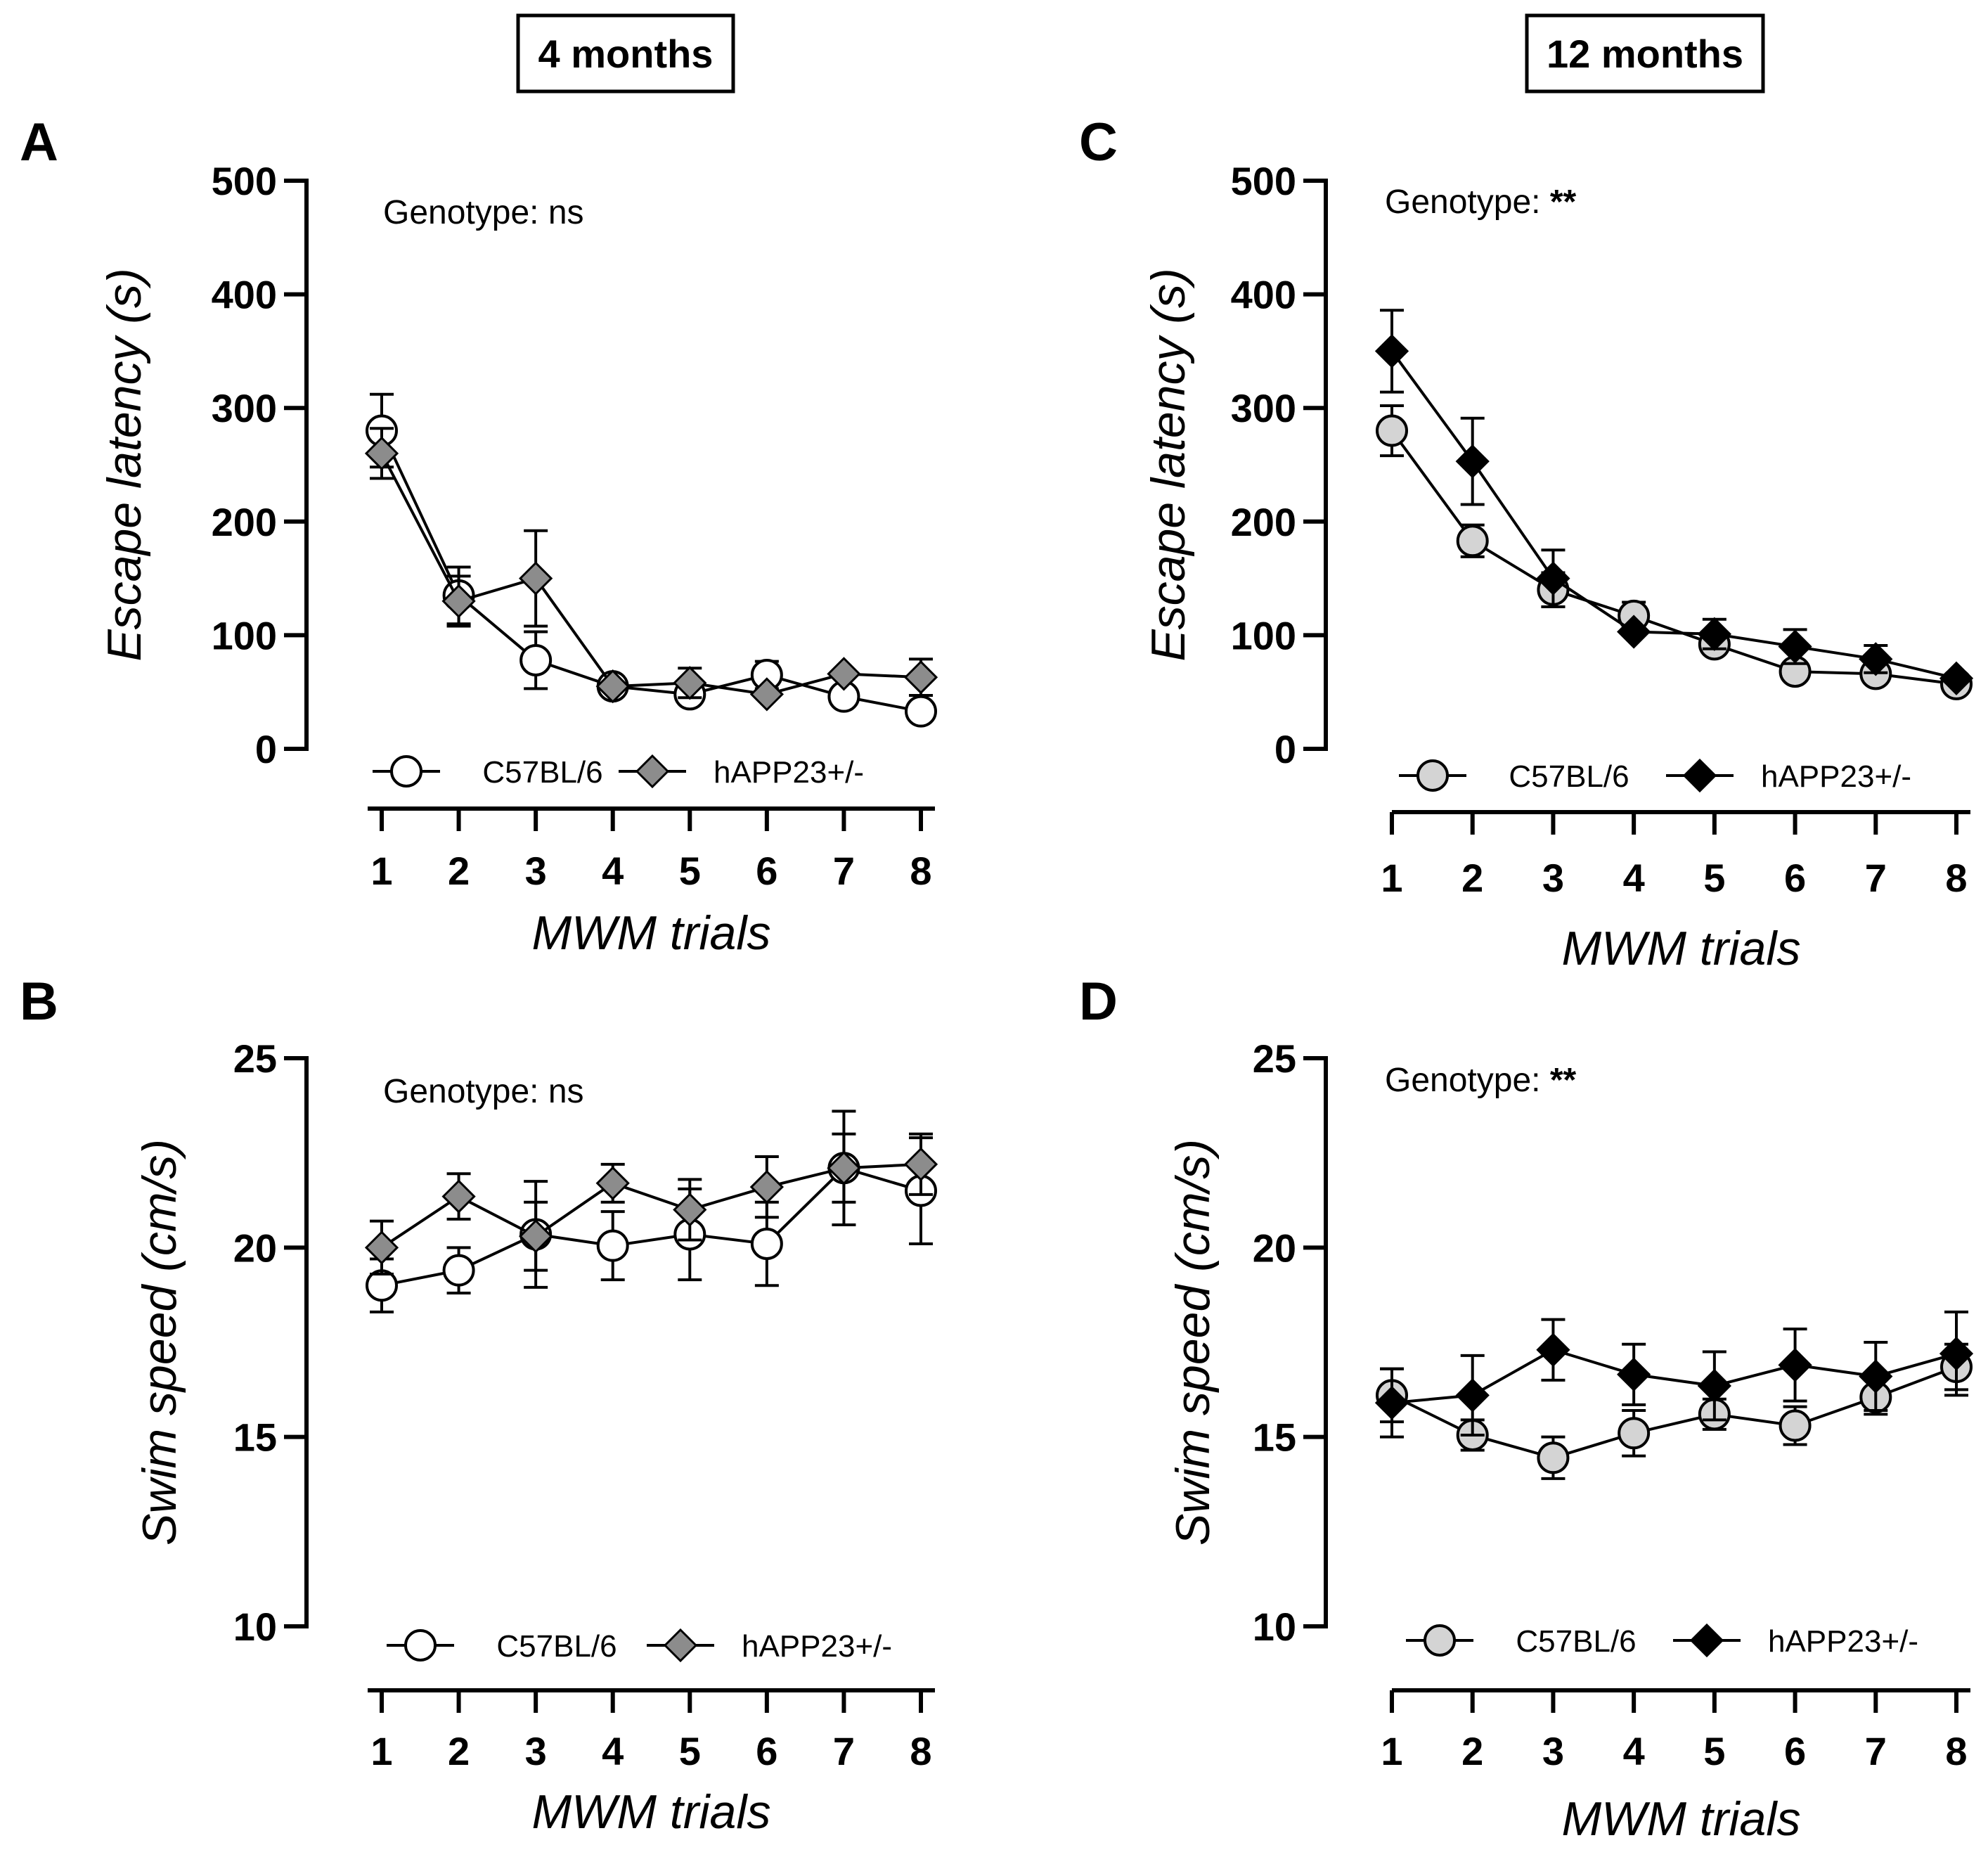 The width and height of the screenshot is (1988, 1864). I want to click on genotype-annotation: Genotype: **, so click(1481, 1080).